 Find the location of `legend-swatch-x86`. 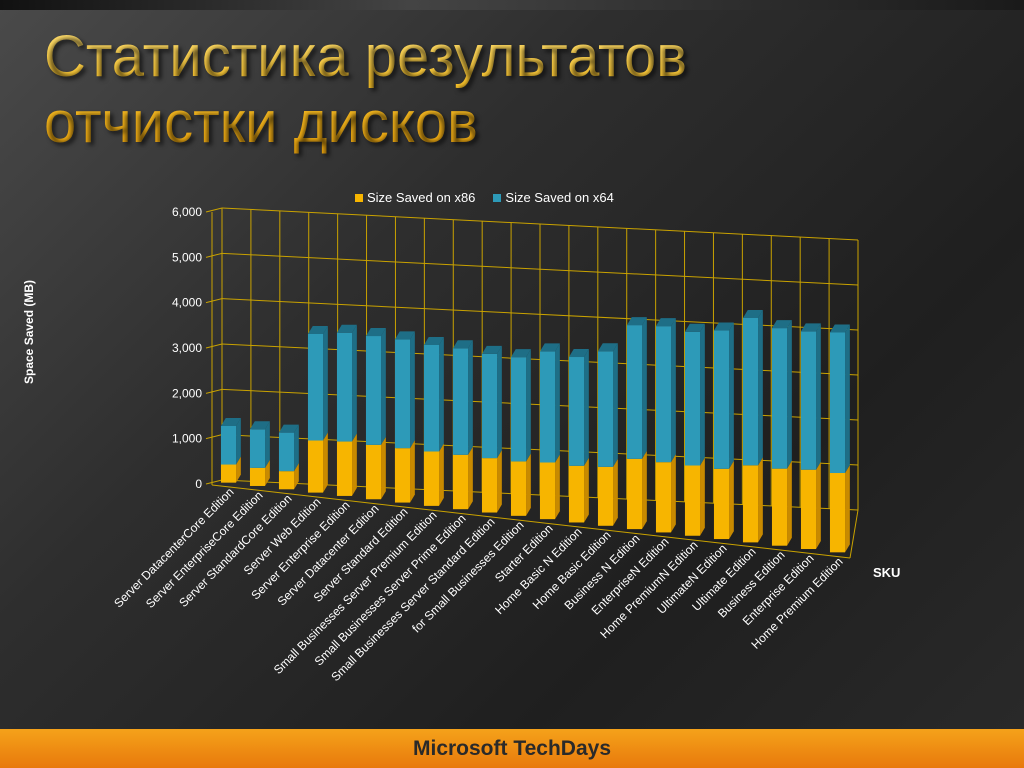

legend-swatch-x86 is located at coordinates (359, 197).